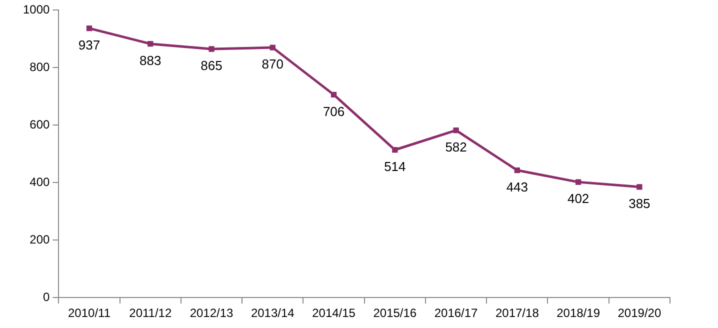 The height and width of the screenshot is (328, 718). I want to click on x-tick-label: 2012/13, so click(212, 313).